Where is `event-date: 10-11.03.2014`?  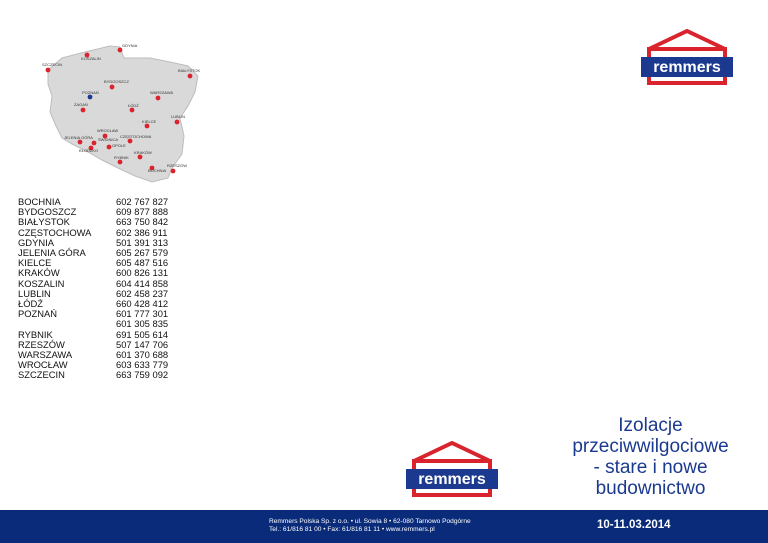 event-date: 10-11.03.2014 is located at coordinates (634, 525).